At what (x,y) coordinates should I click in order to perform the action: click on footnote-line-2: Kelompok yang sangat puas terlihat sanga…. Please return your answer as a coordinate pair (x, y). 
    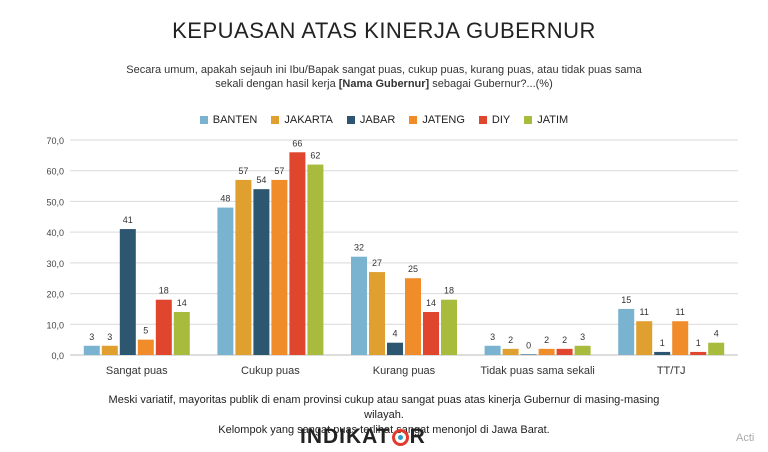
    Looking at the image, I should click on (384, 430).